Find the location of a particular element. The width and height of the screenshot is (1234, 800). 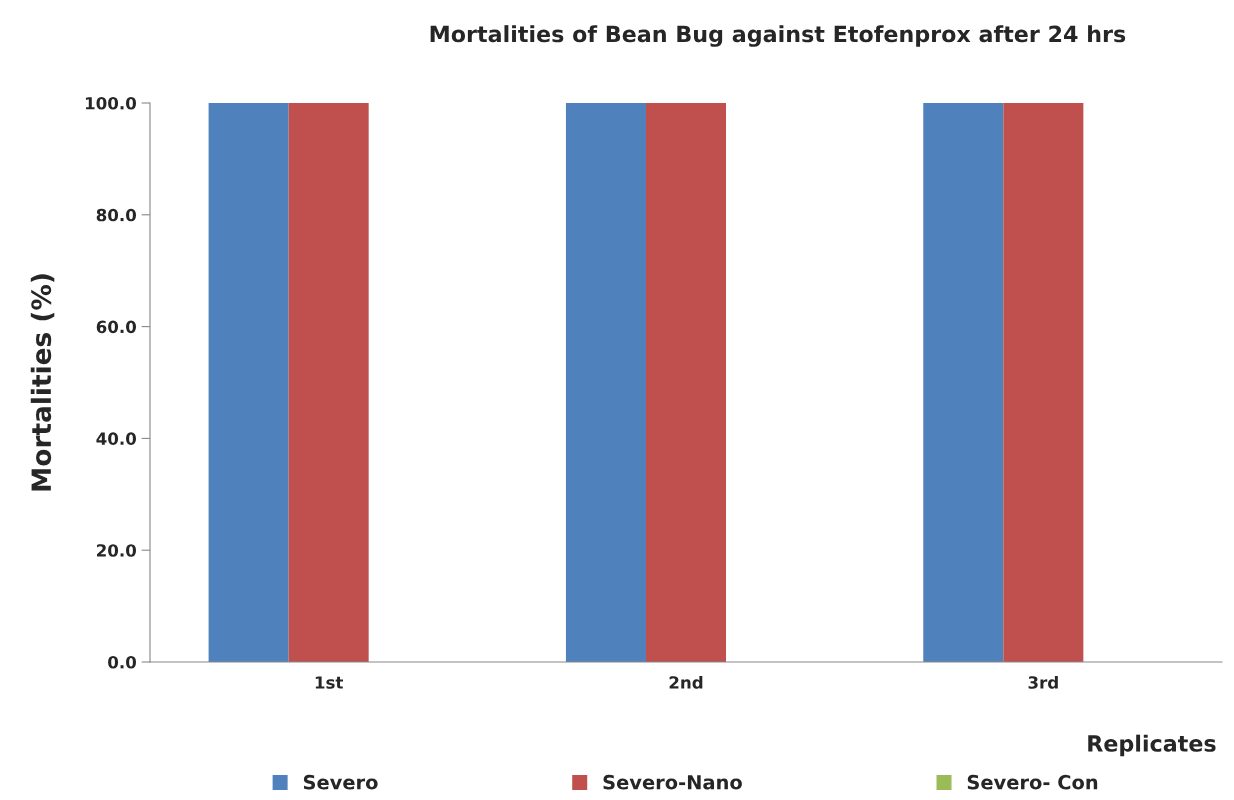

chart-title: Mortalities of Bean Bug against Etofenprox after 24 hrs is located at coordinates (778, 36).